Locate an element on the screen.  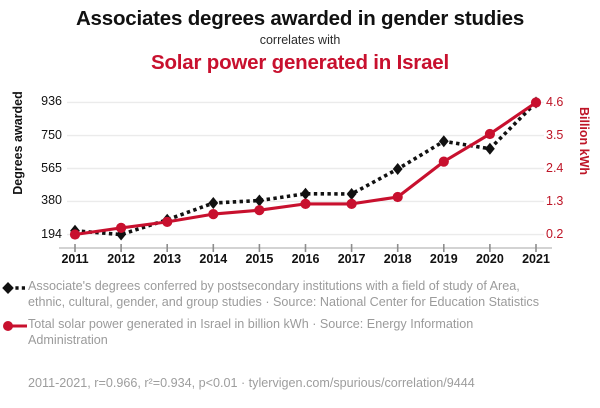
y-axis-left-tick-label: 936 is located at coordinates (51, 101).